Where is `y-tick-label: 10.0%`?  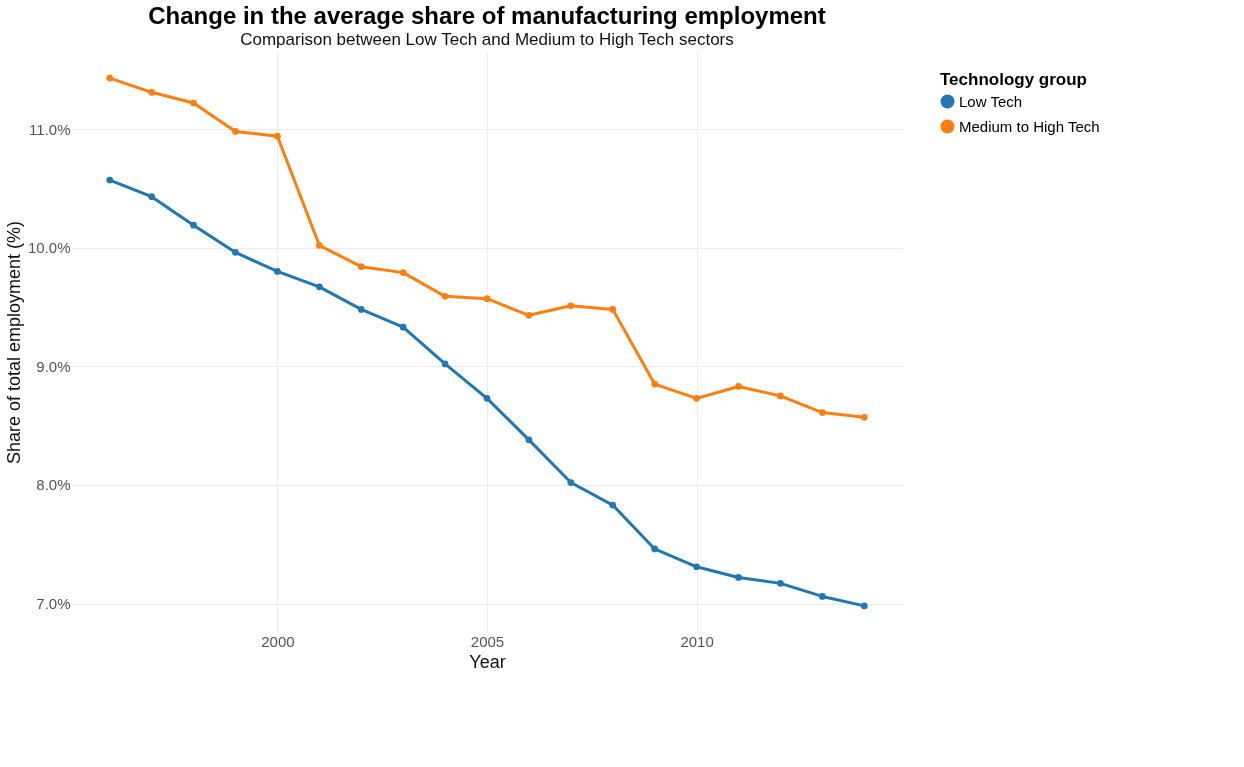
y-tick-label: 10.0% is located at coordinates (49, 248).